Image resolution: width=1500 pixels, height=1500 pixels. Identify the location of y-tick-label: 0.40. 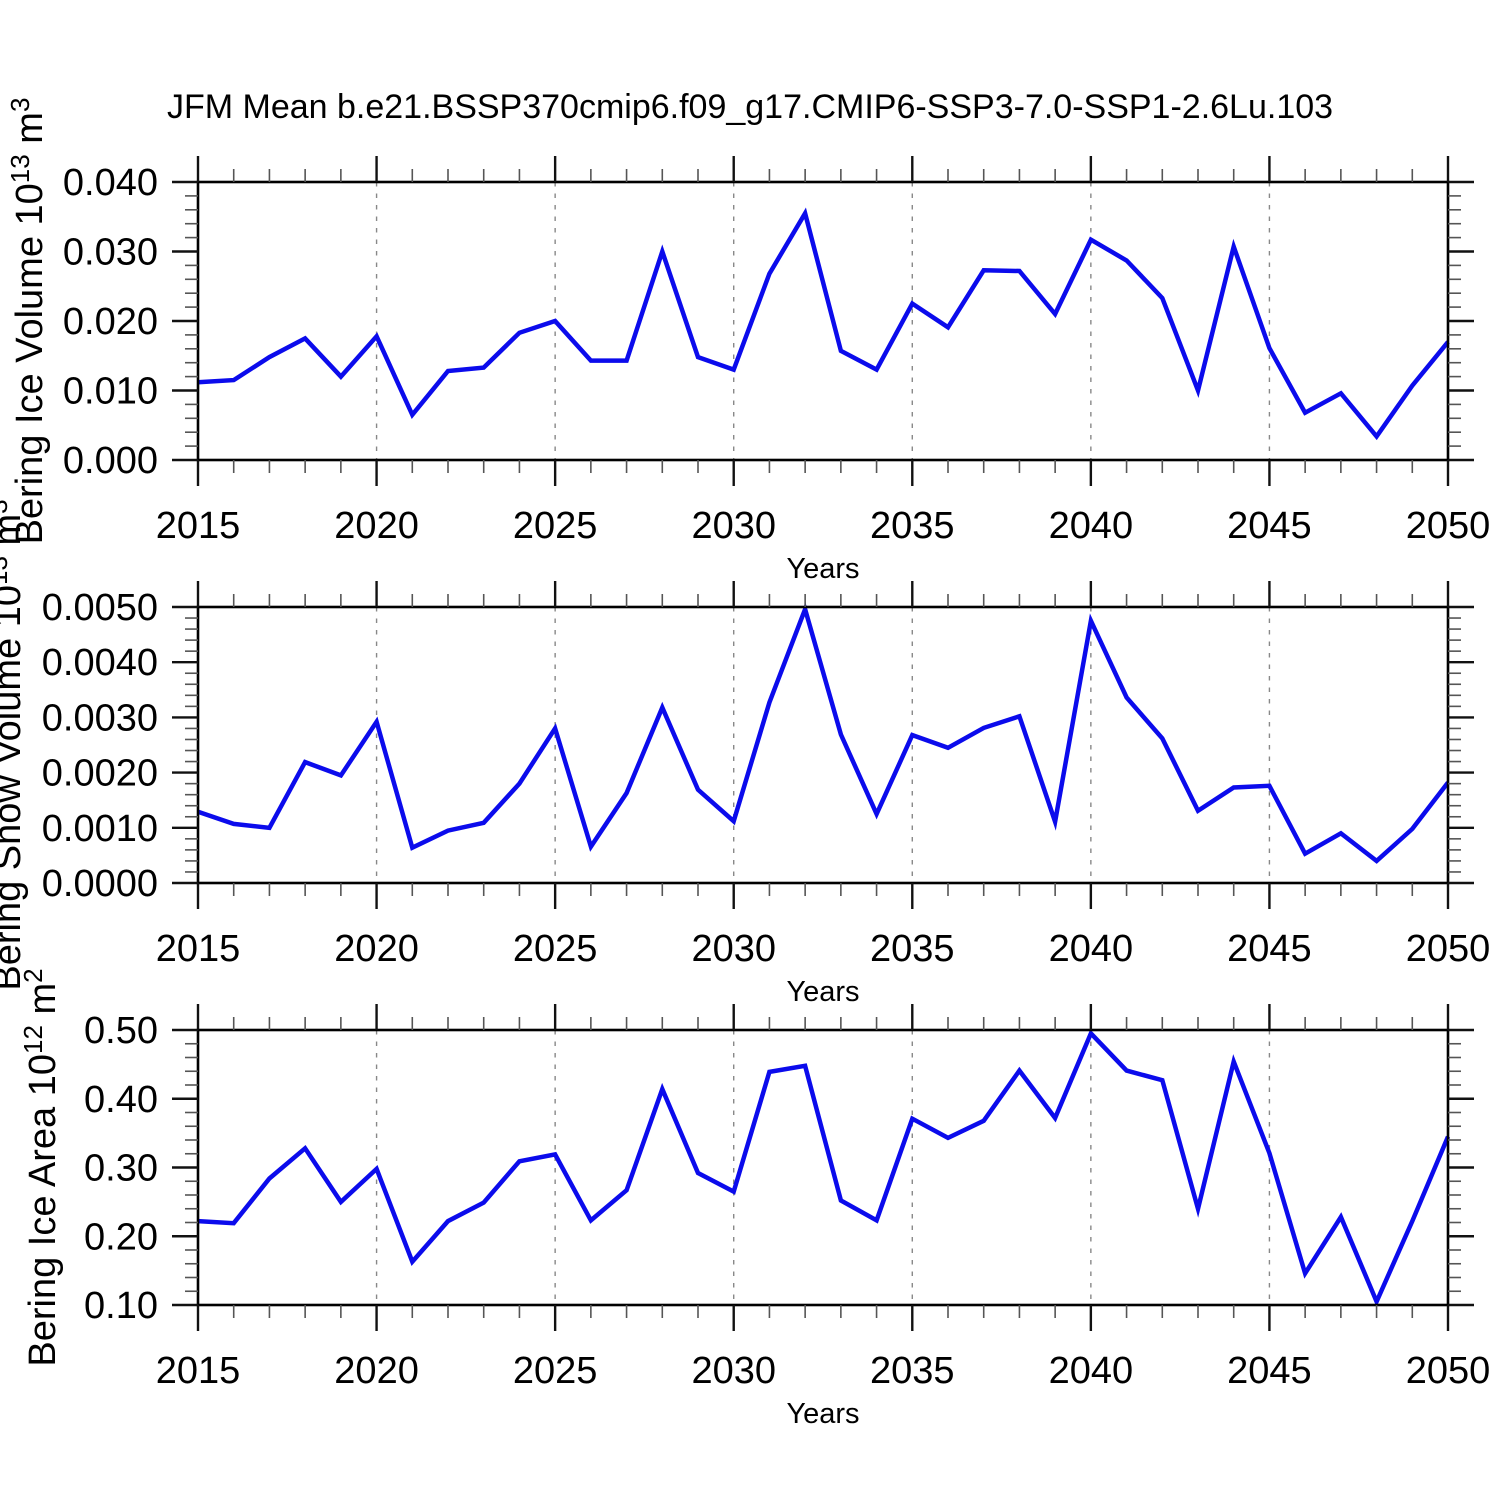
(121, 1100).